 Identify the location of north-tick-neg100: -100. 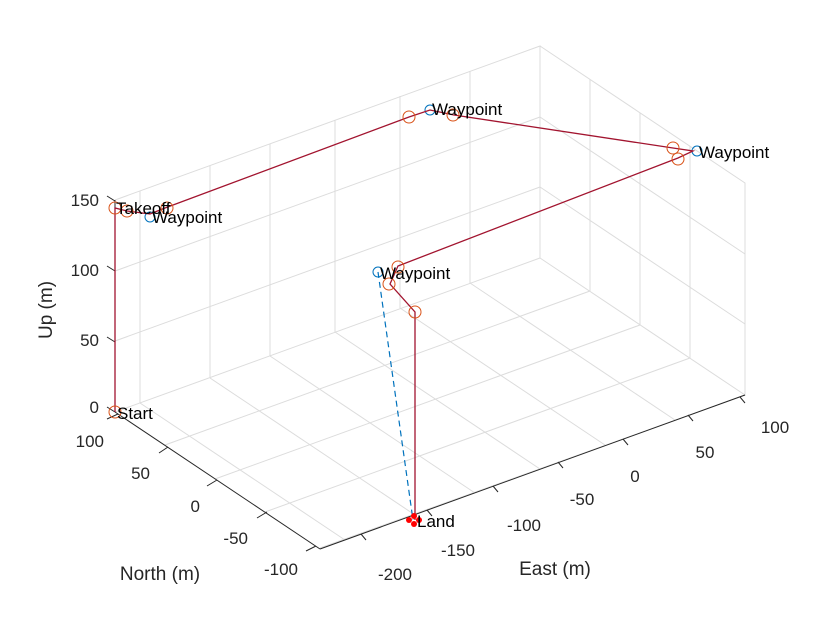
(281, 569).